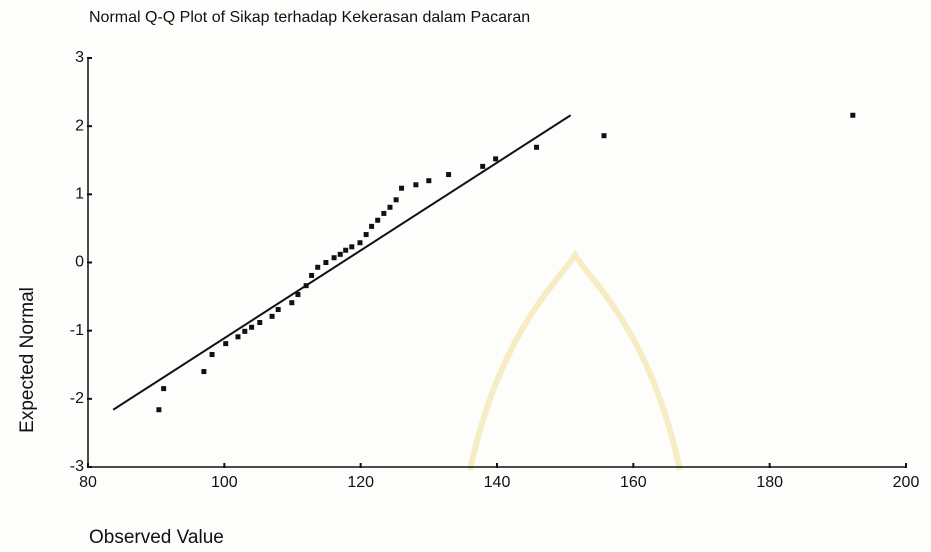  Describe the element at coordinates (77, 398) in the screenshot. I see `y-tick-label: -2` at that location.